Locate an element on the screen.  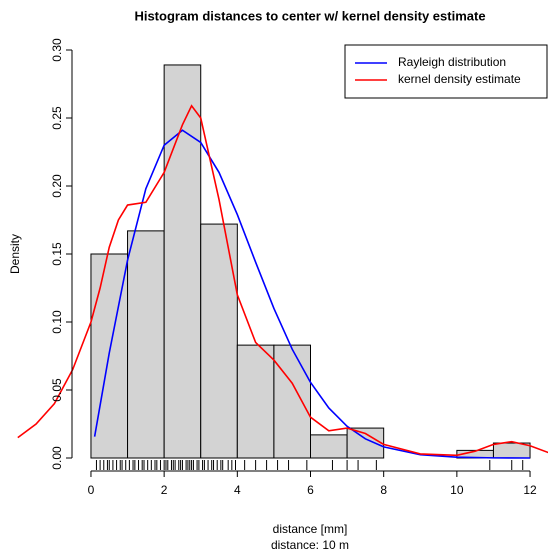
y-axis-label: Density is located at coordinates (15, 254).